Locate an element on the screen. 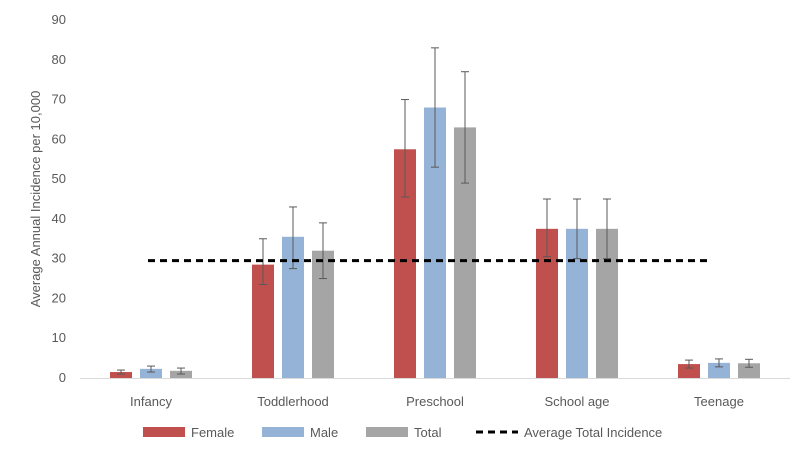  legend-swatch-female is located at coordinates (164, 432).